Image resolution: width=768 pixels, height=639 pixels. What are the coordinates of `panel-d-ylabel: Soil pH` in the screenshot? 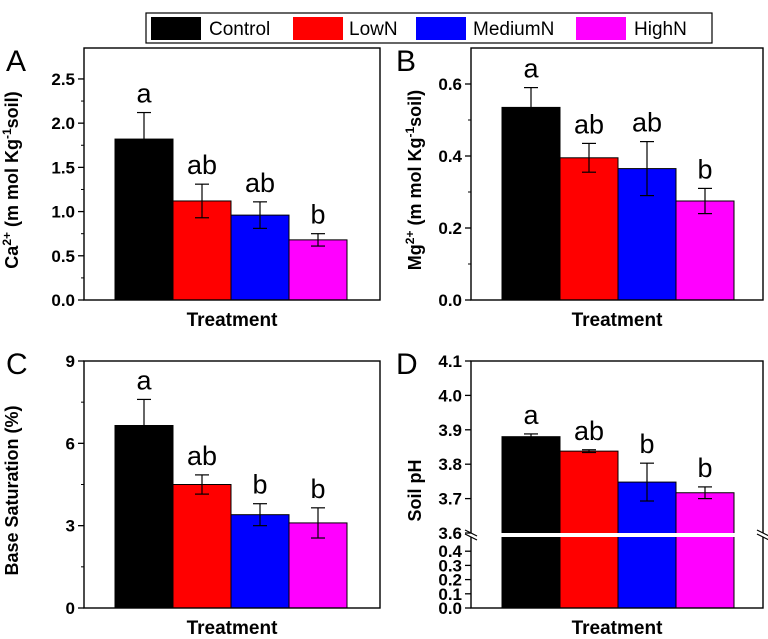 It's located at (415, 491).